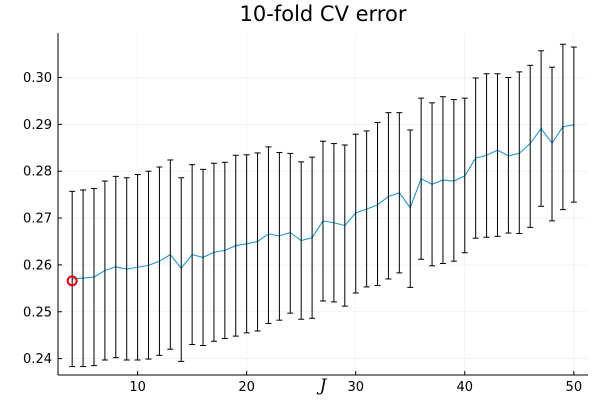 The image size is (600, 400). What do you see at coordinates (464, 387) in the screenshot?
I see `x-tick-label-40: 40` at bounding box center [464, 387].